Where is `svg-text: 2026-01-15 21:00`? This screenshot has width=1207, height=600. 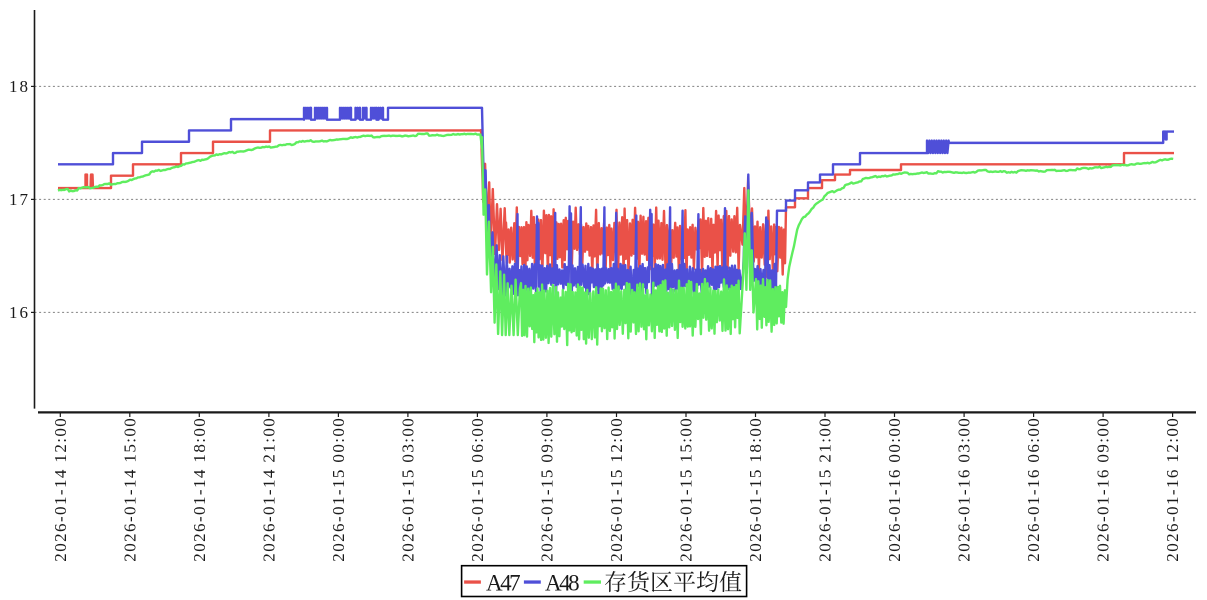 svg-text: 2026-01-15 21:00 is located at coordinates (825, 490).